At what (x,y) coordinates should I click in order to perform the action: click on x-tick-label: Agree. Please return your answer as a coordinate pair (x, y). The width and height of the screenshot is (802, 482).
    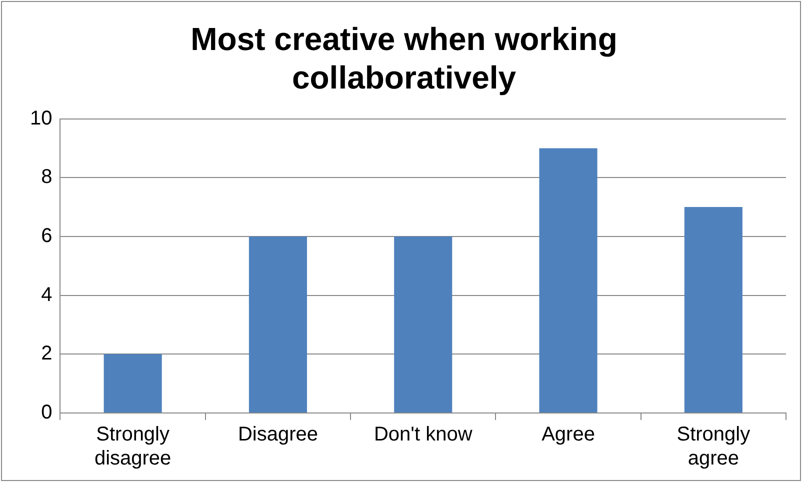
    Looking at the image, I should click on (568, 435).